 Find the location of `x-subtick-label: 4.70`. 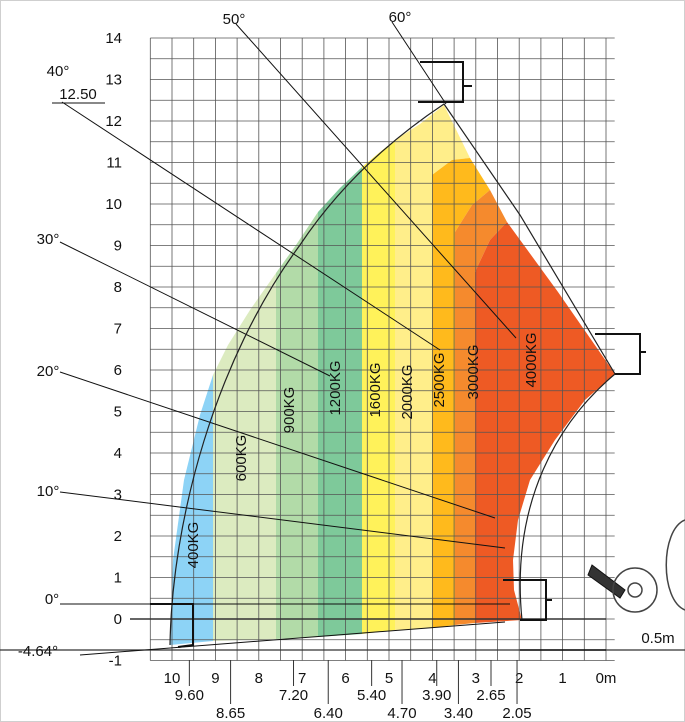

x-subtick-label: 4.70 is located at coordinates (401, 713).